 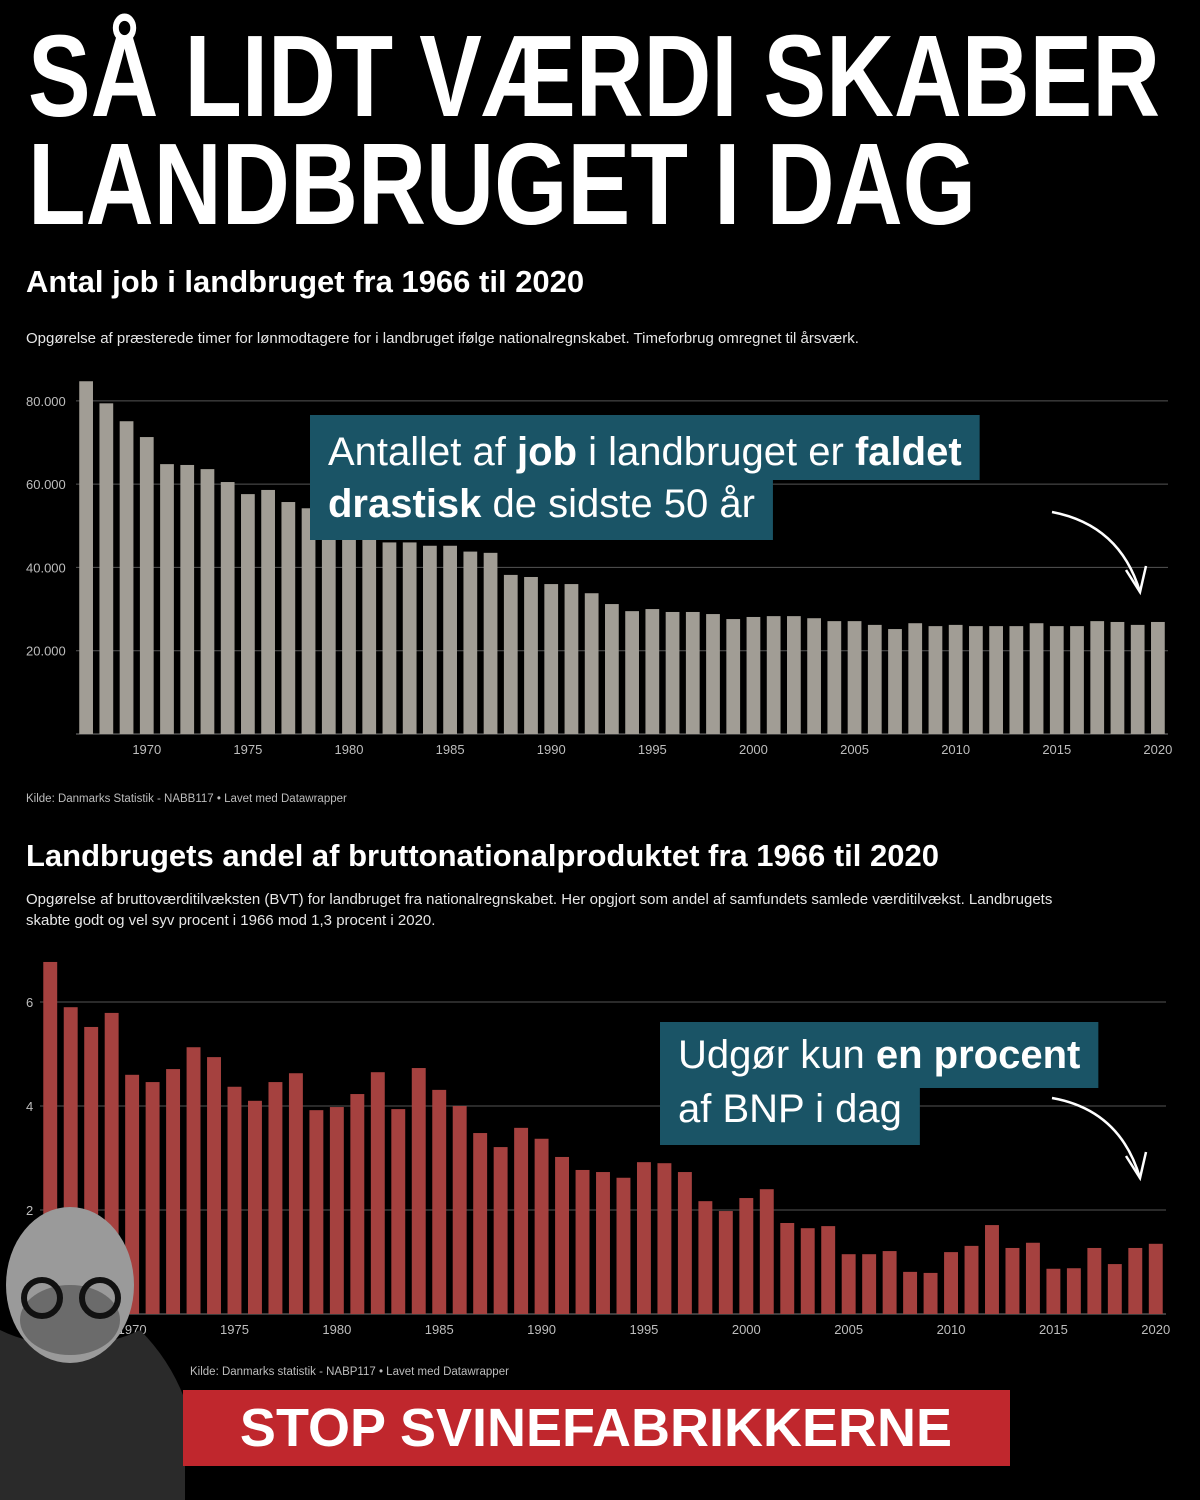 I want to click on y-tick-label: 4, so click(x=29, y=1106).